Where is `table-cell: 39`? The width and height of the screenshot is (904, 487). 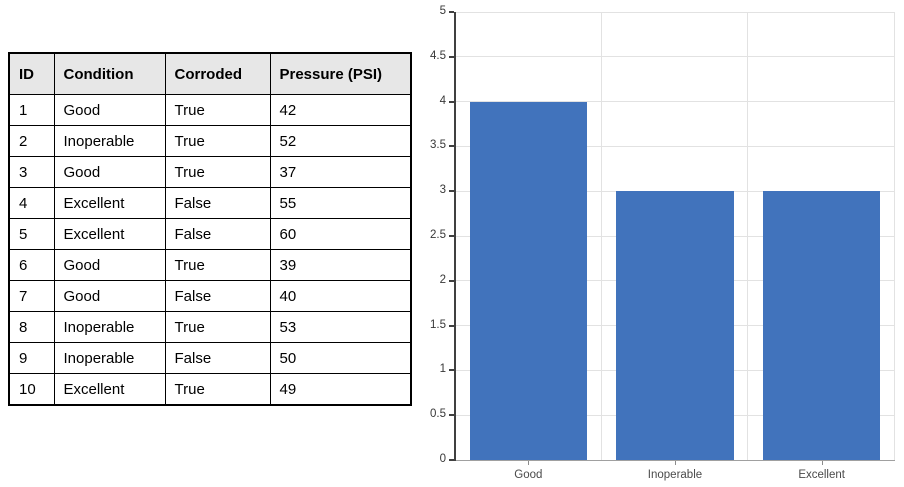
table-cell: 39 is located at coordinates (340, 265).